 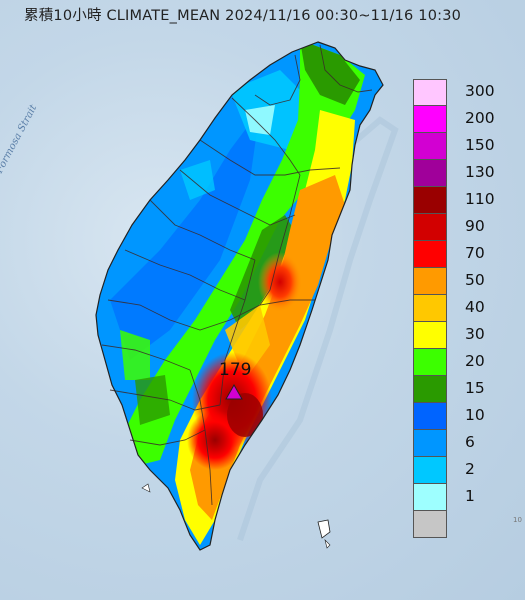 I want to click on legend-label: 50, so click(x=475, y=280).